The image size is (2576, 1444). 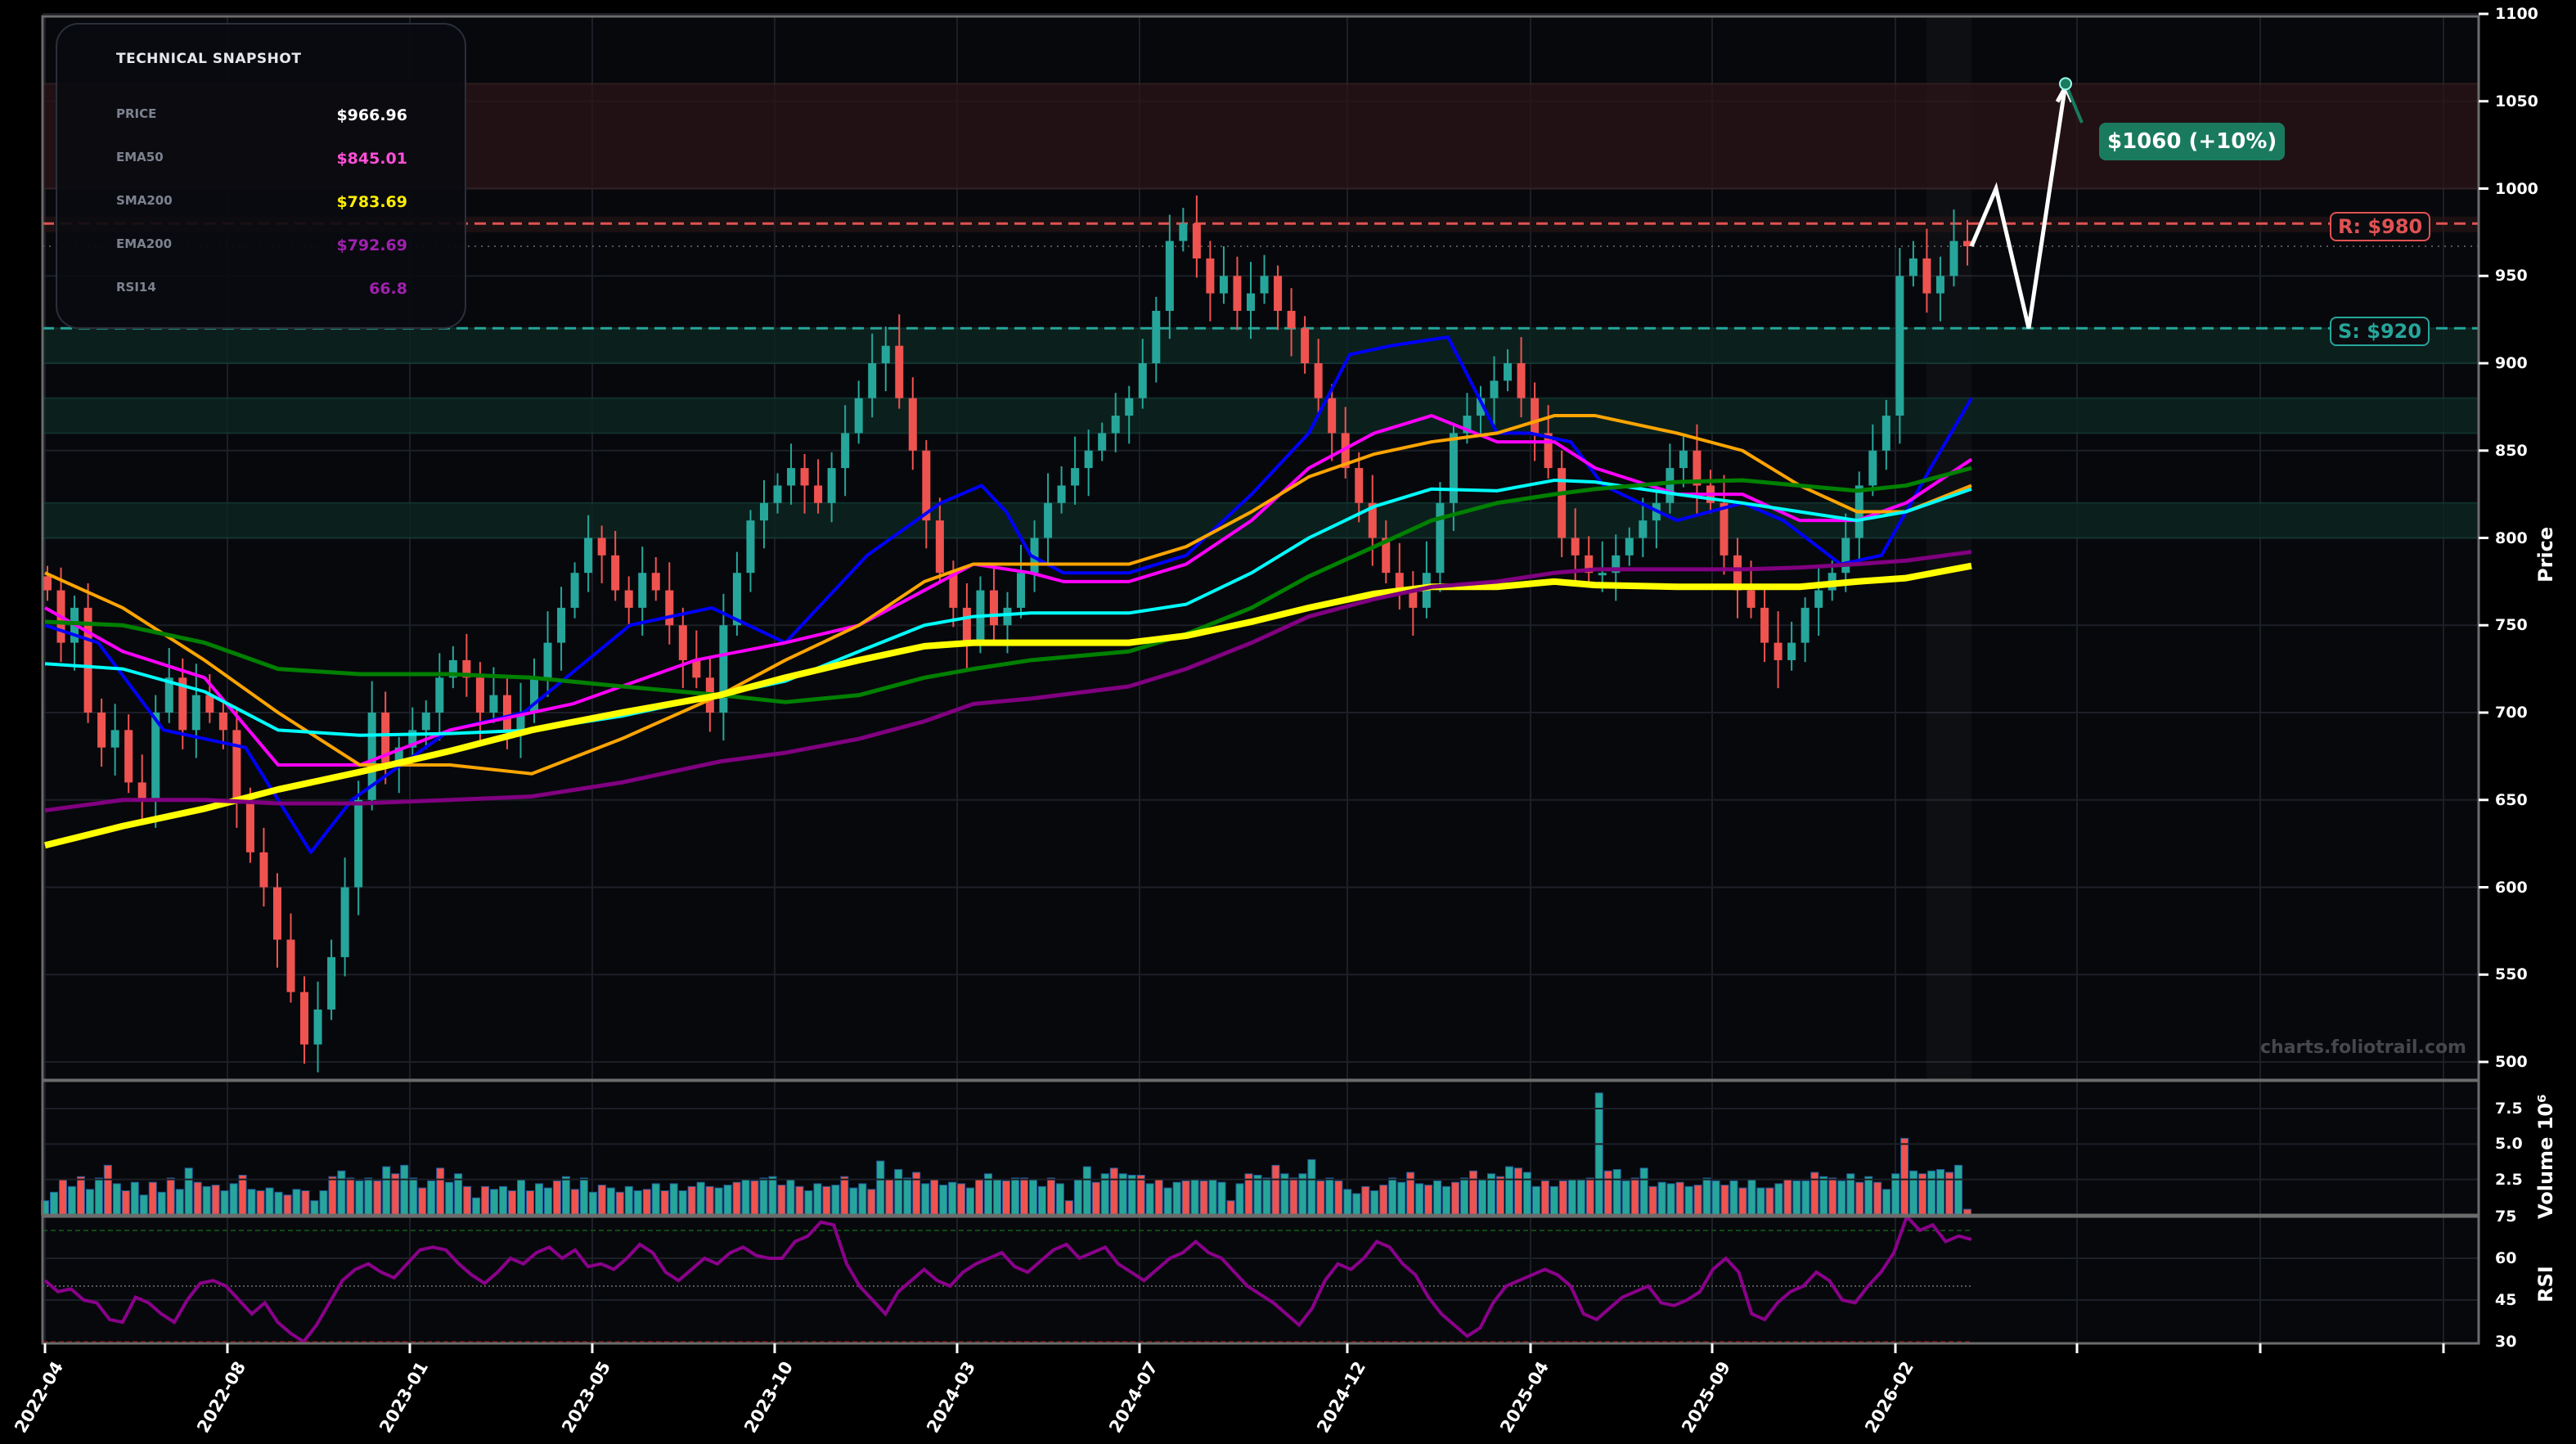 I want to click on rsi-tick: 30, so click(x=2506, y=1342).